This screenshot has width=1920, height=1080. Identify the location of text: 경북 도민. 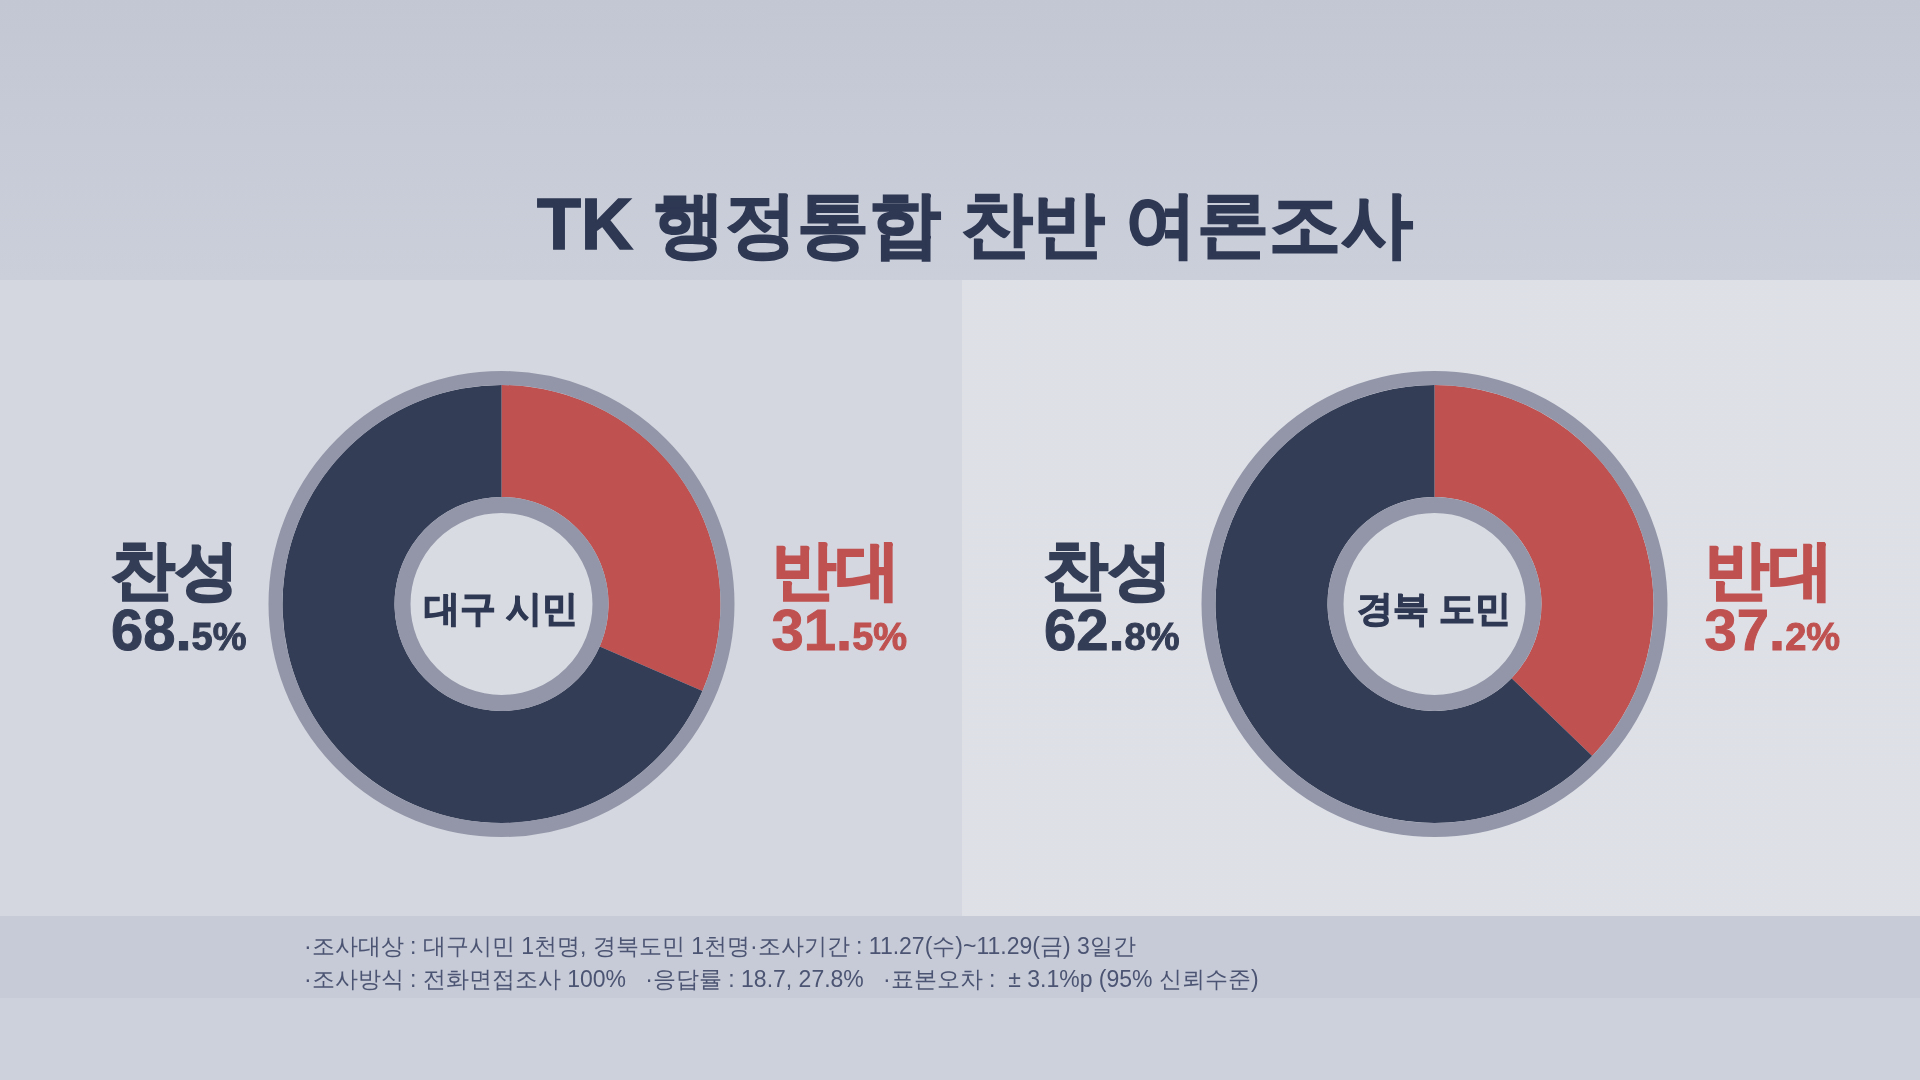
(1434, 608).